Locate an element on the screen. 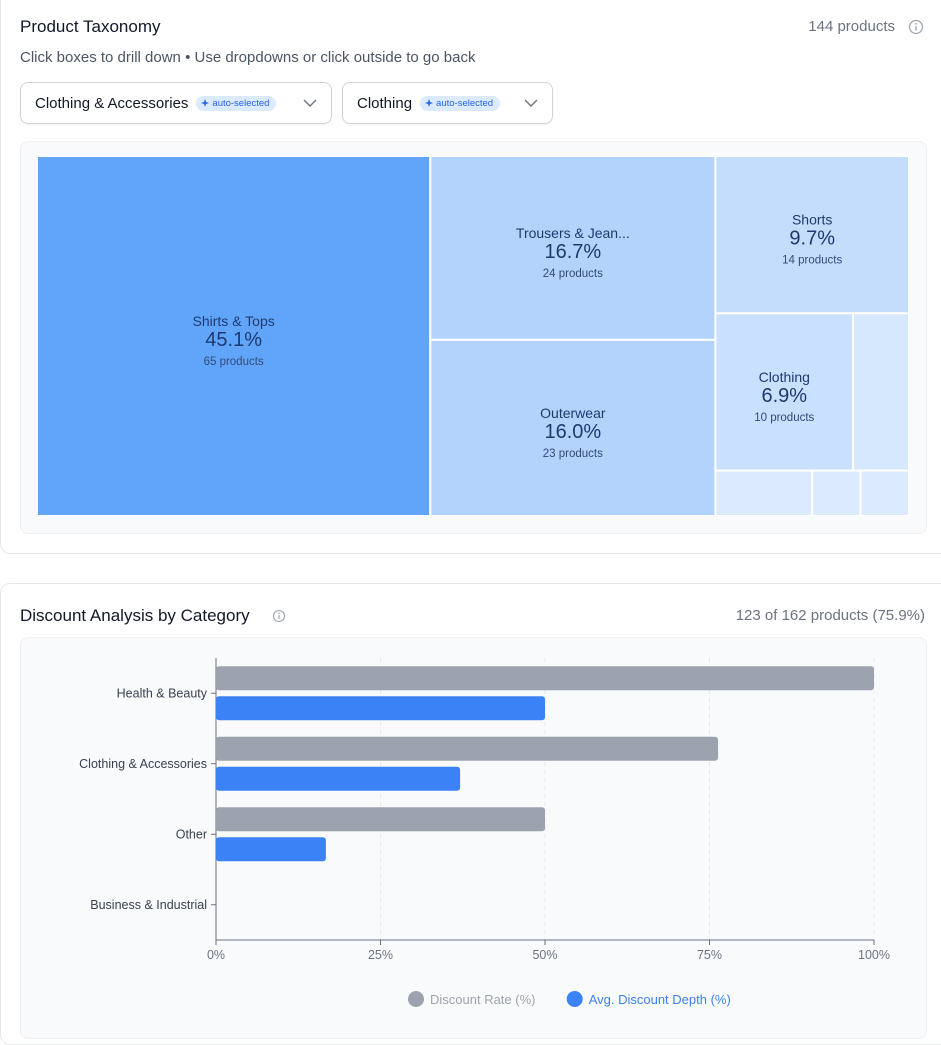 The height and width of the screenshot is (1045, 941). x-tick-label: 75% is located at coordinates (709, 955).